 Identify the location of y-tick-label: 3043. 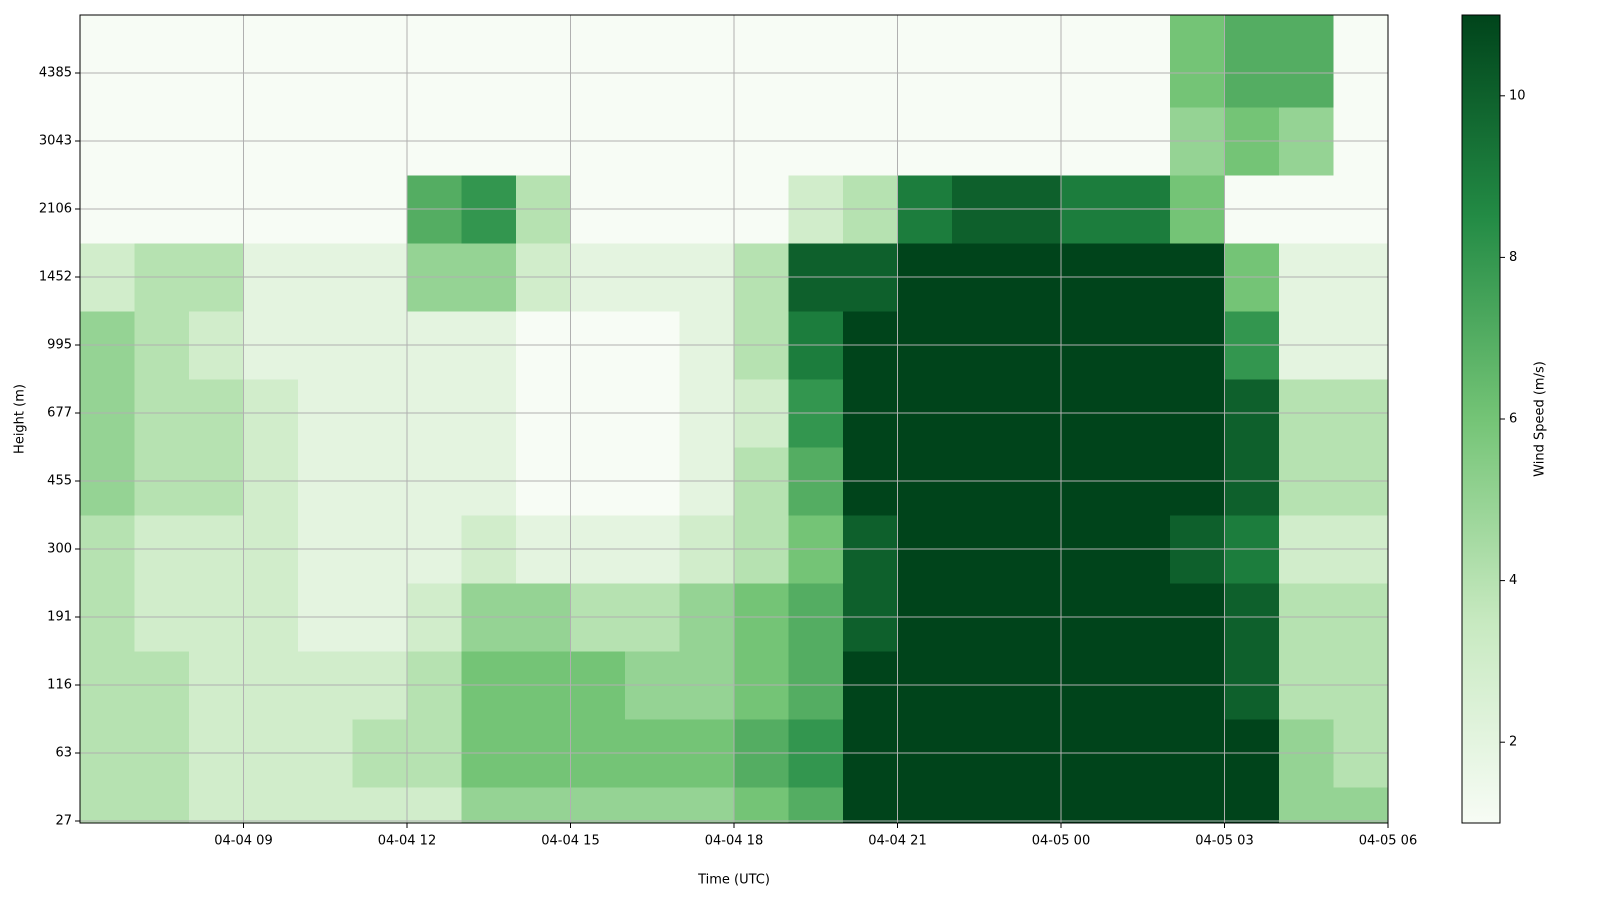
(55, 141).